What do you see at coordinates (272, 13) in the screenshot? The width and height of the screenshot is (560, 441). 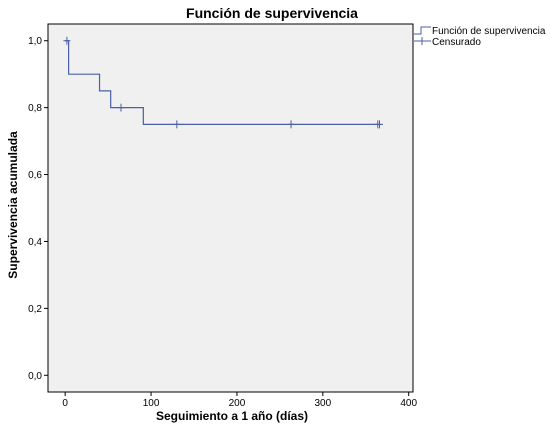 I see `chart-title: Función de supervivencia` at bounding box center [272, 13].